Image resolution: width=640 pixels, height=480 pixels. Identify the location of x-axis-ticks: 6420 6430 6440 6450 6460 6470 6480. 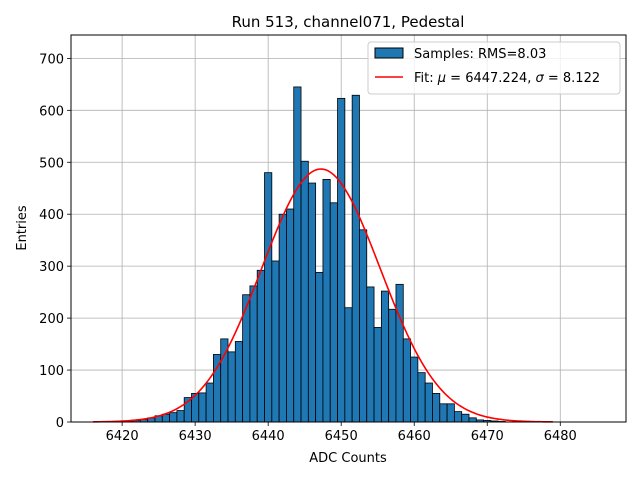
(341, 433).